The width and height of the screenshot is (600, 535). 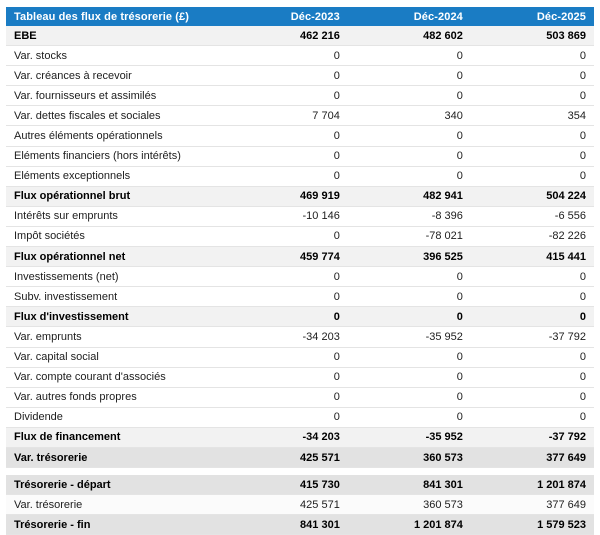 What do you see at coordinates (532, 196) in the screenshot?
I see `row-value-2: 504 224` at bounding box center [532, 196].